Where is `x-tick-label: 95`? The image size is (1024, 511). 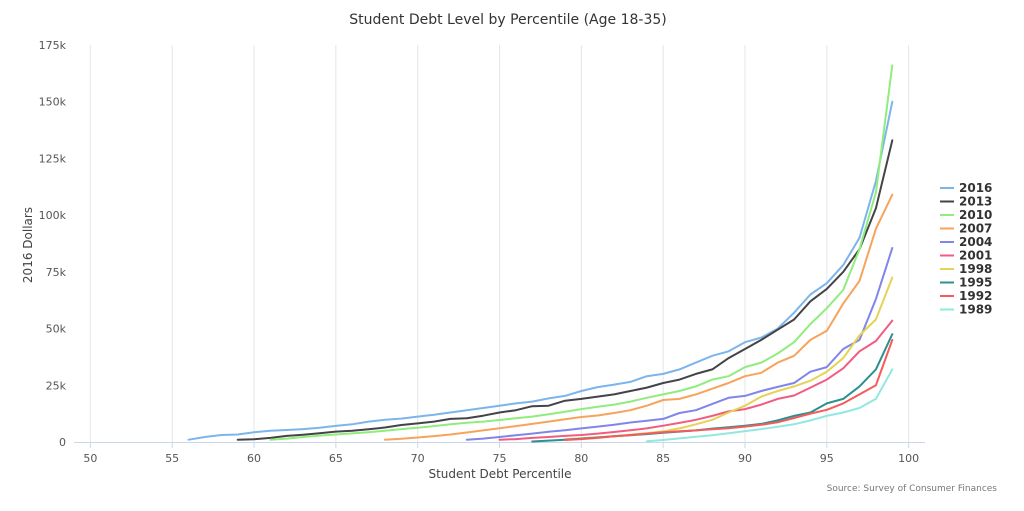
x-tick-label: 95 is located at coordinates (827, 458).